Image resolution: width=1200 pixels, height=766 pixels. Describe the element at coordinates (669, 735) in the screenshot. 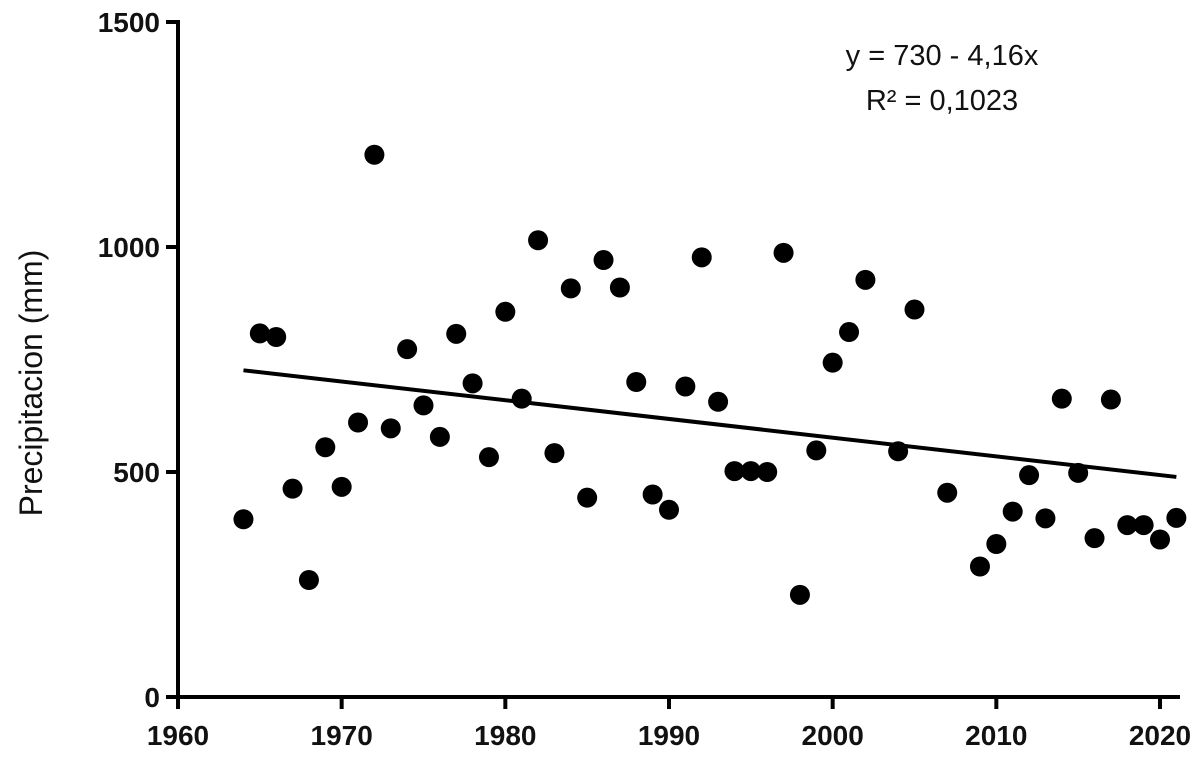

I see `x-tick-label: 1990` at that location.